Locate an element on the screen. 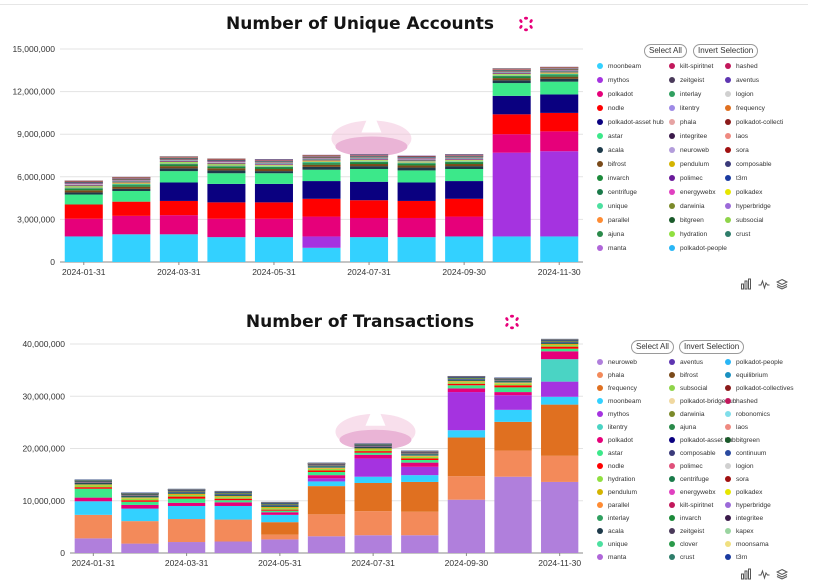 The image size is (820, 586). legend-item: subsocial is located at coordinates (744, 221).